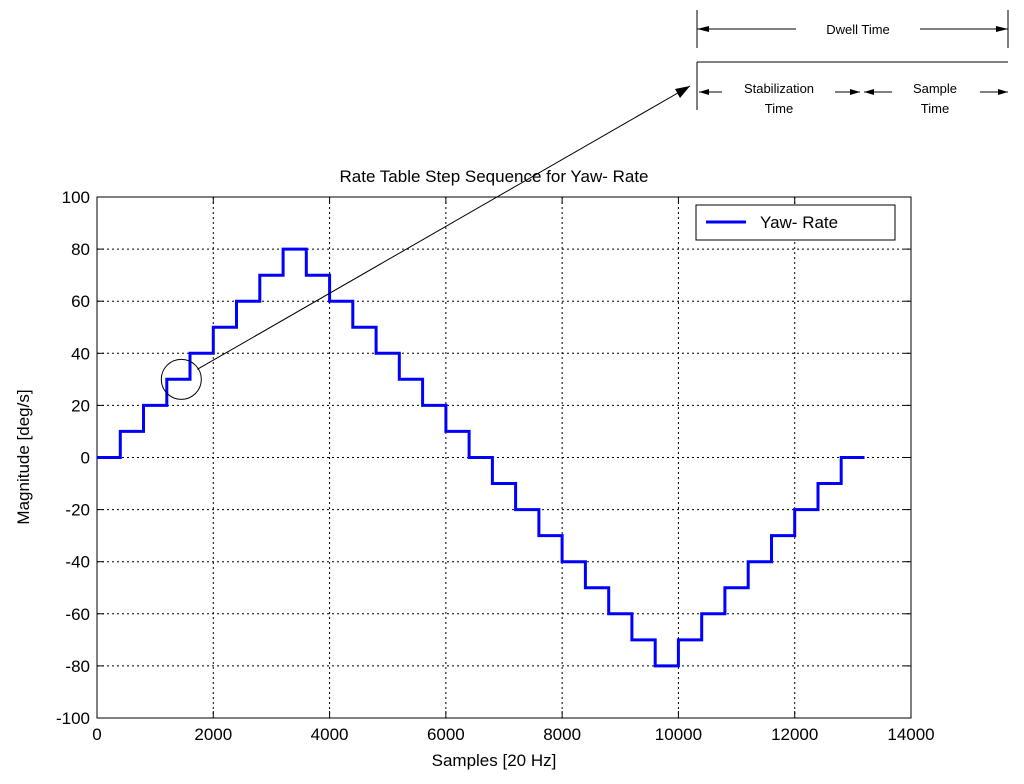 This screenshot has width=1024, height=784. What do you see at coordinates (935, 88) in the screenshot?
I see `sample-time-label-line1: Sample` at bounding box center [935, 88].